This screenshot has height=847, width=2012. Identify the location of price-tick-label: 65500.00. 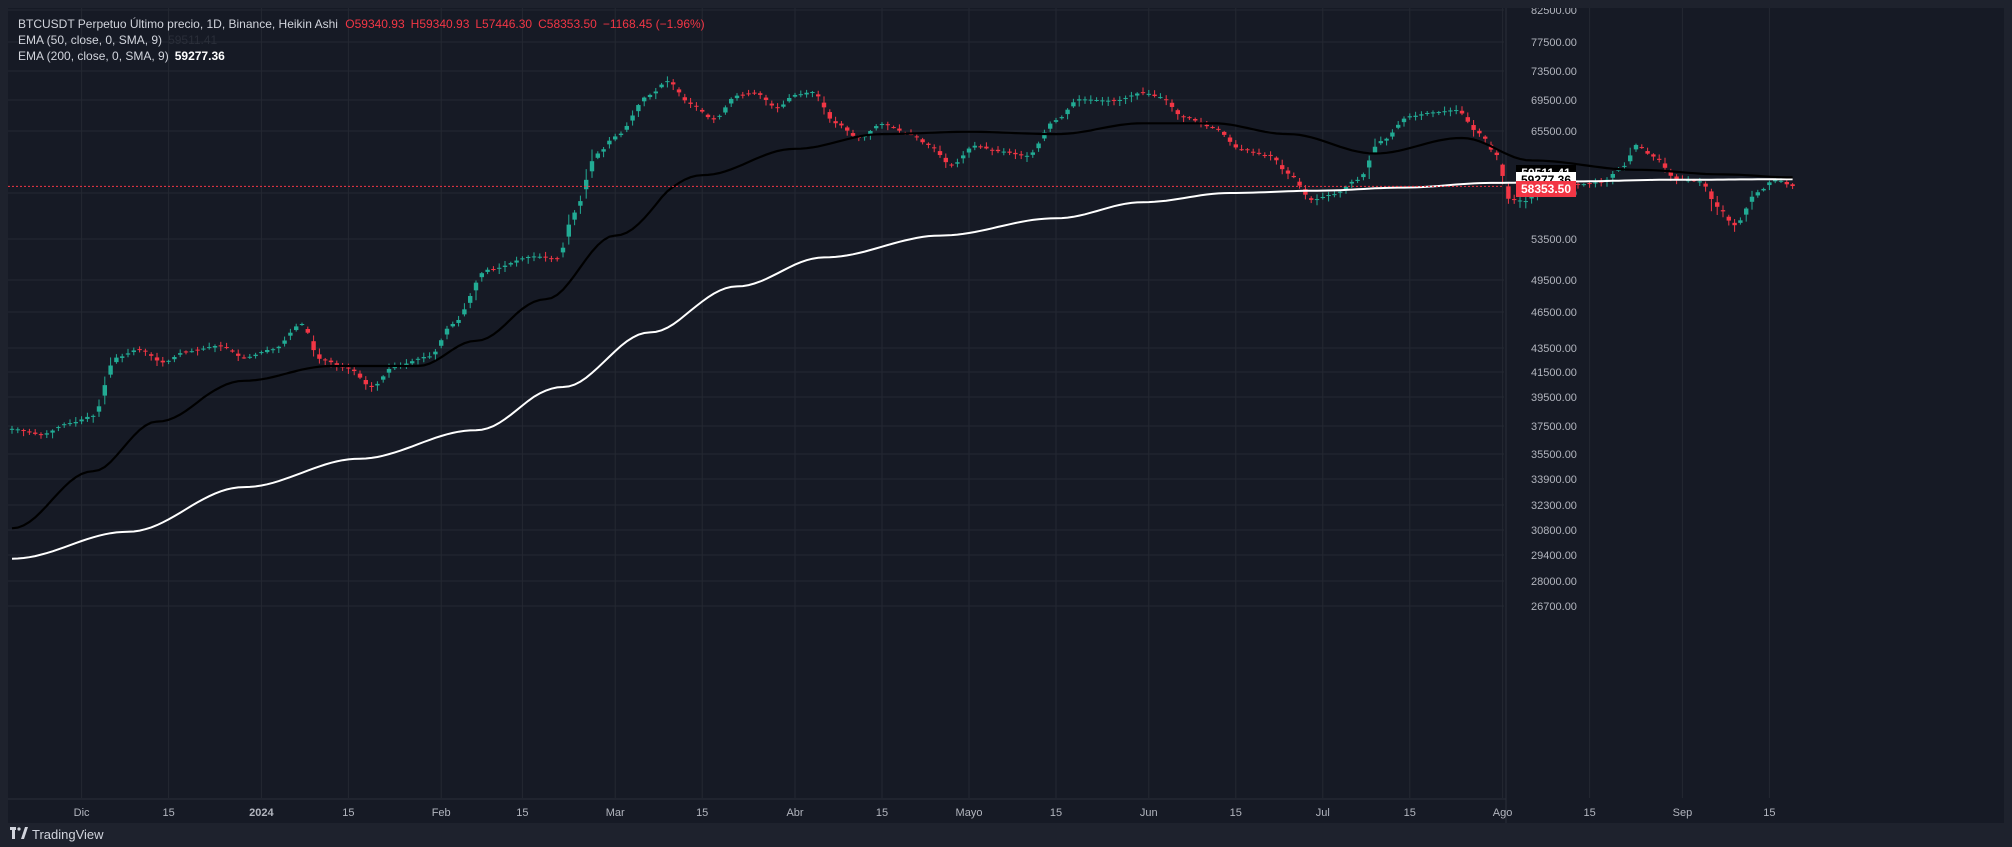
(1554, 132).